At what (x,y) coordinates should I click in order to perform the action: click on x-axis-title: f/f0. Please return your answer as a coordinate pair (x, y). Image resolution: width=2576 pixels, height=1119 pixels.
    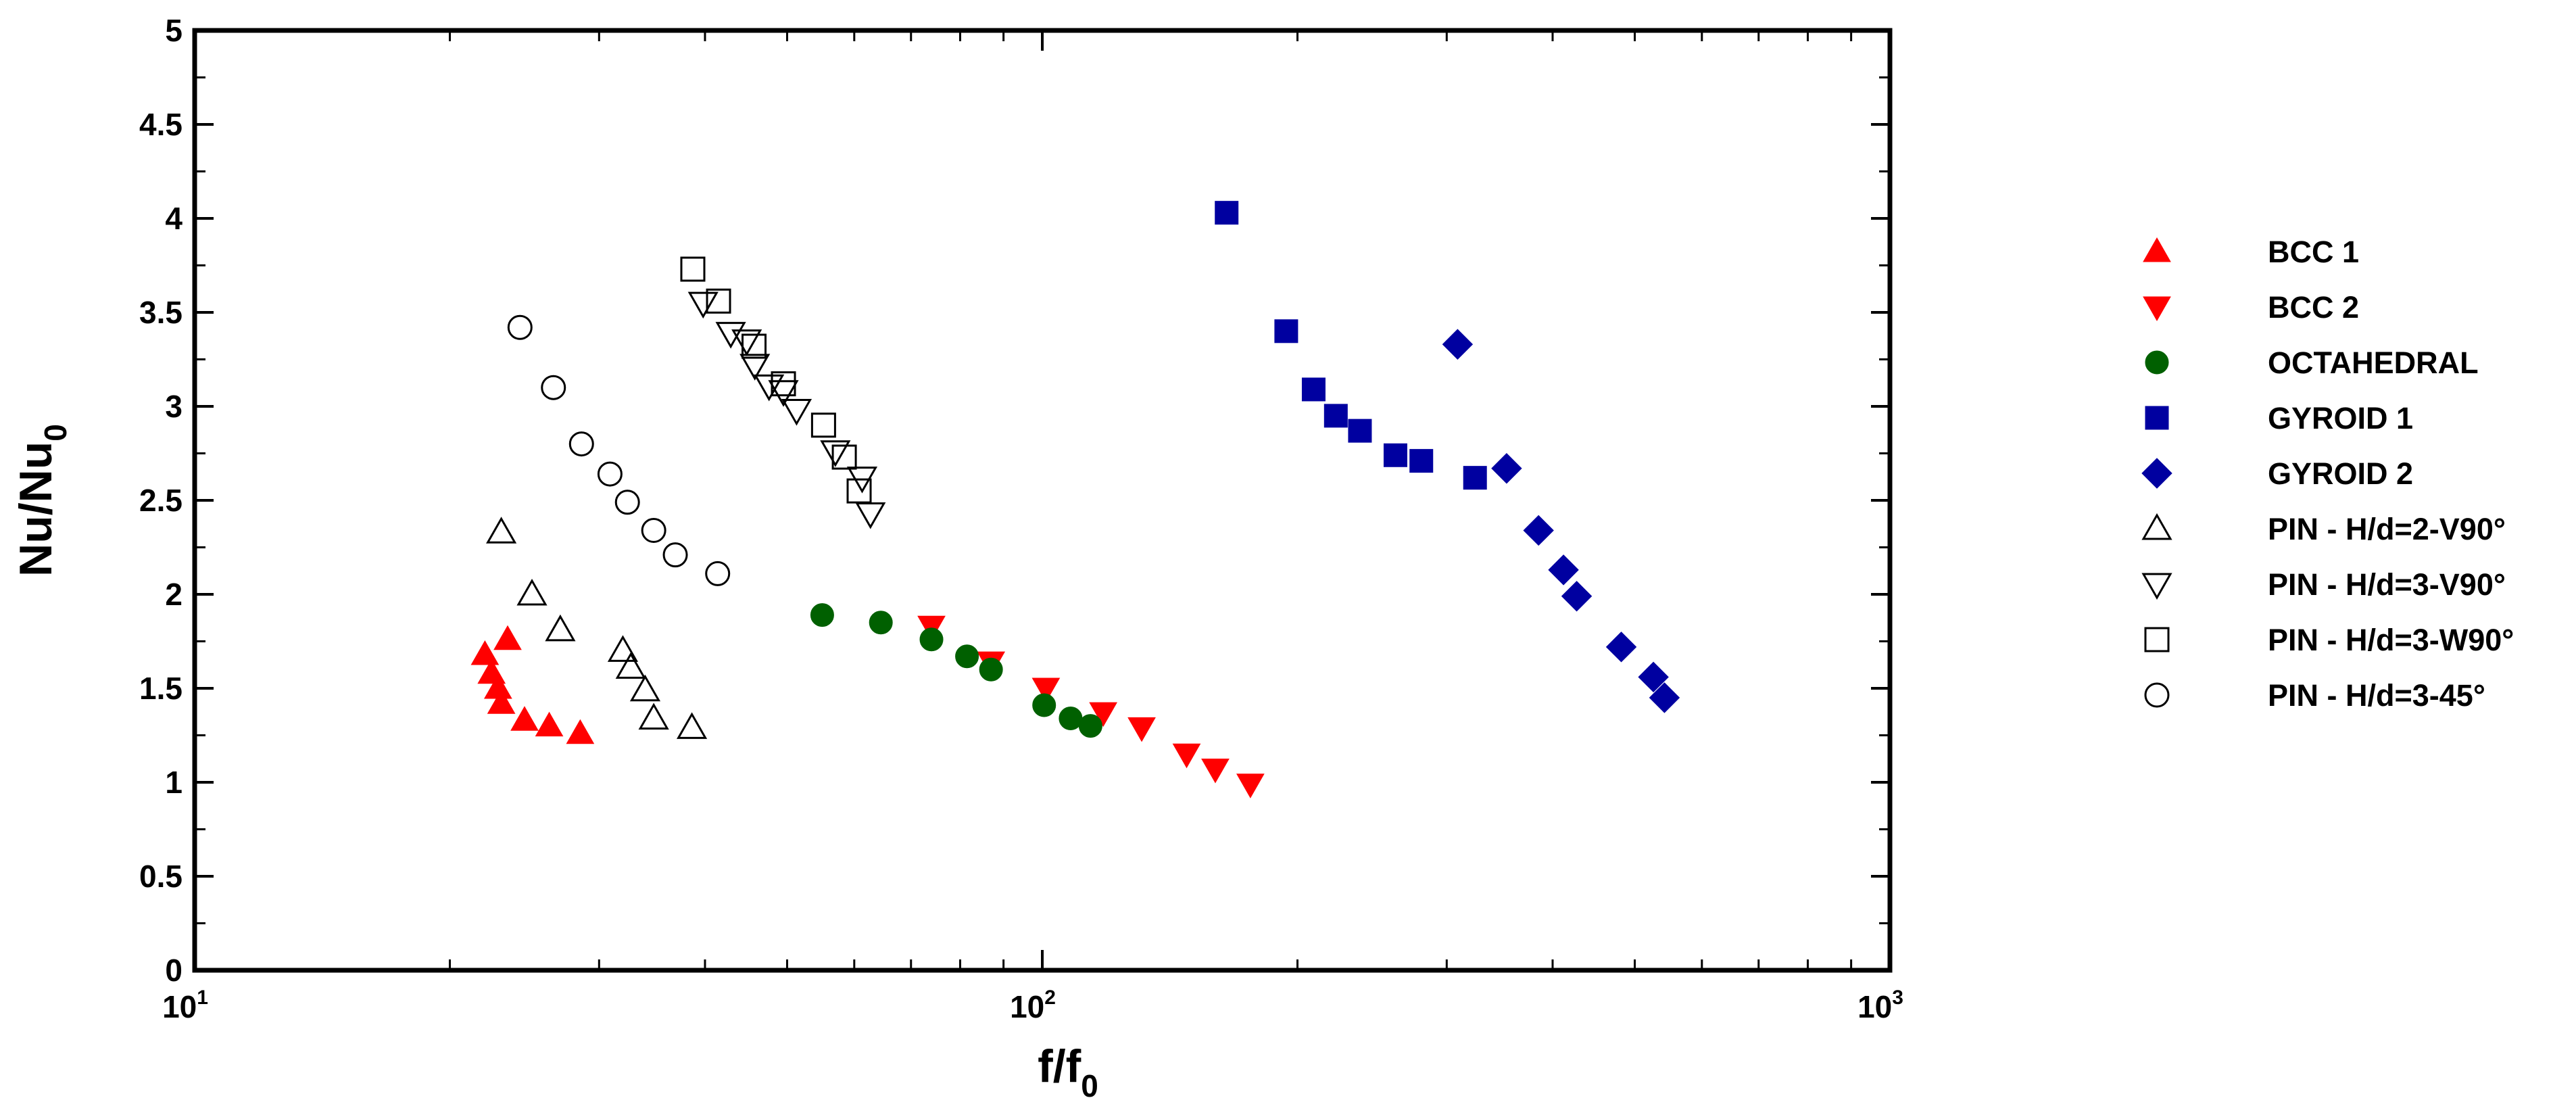
    Looking at the image, I should click on (1068, 1072).